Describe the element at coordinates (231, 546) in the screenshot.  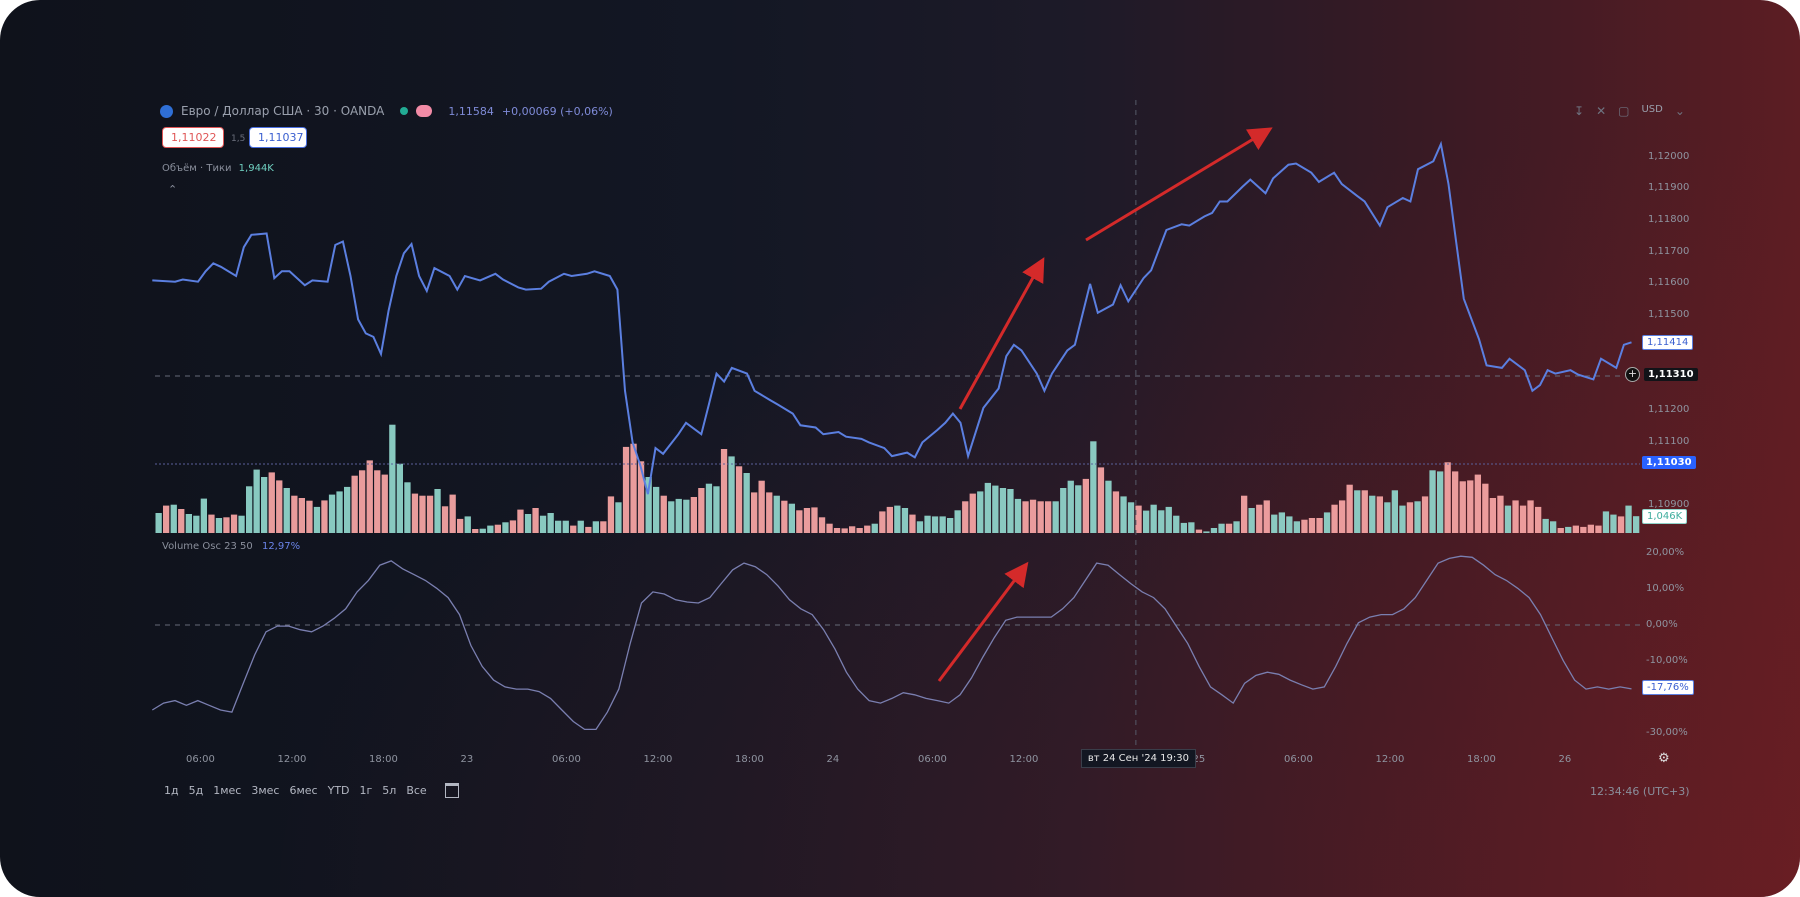
I see `osc-legend: Volume Osc 23 50 12,97%` at that location.